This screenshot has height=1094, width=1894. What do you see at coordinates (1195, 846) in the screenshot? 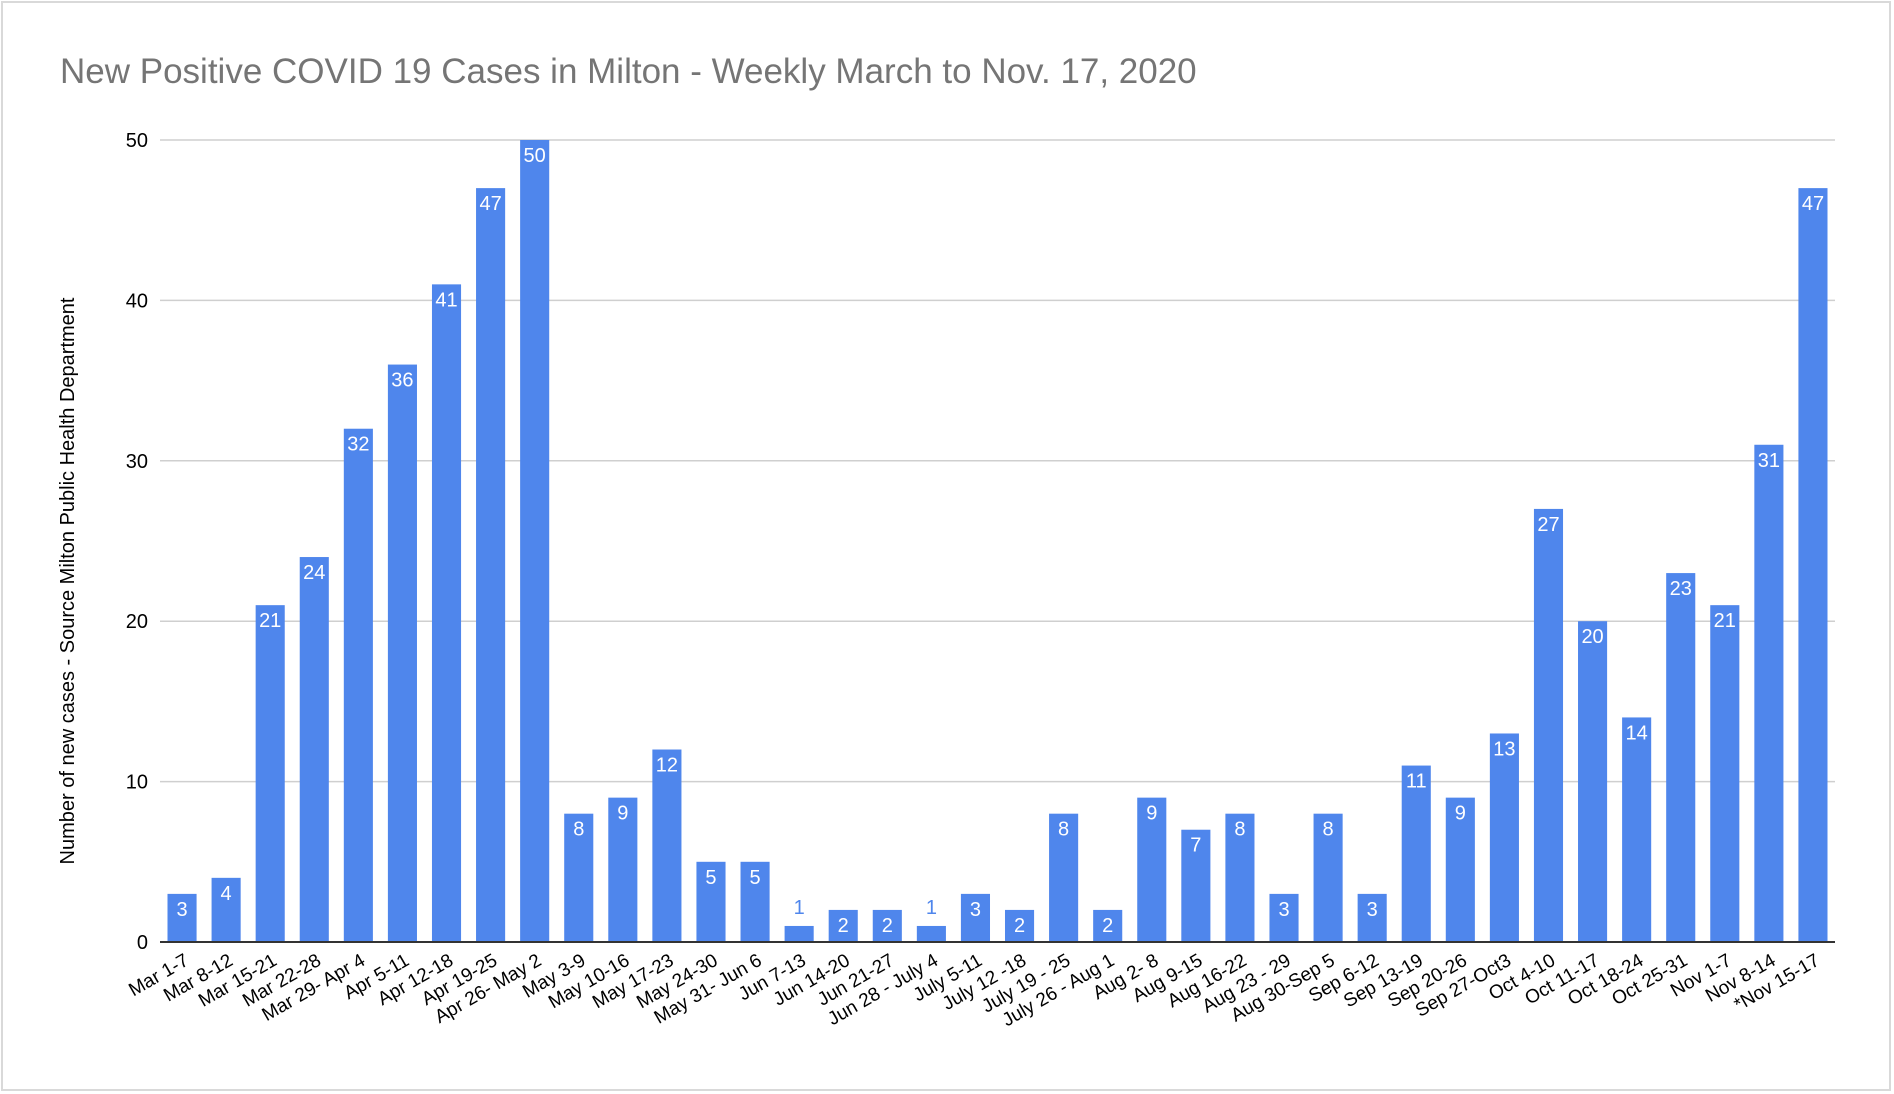
I see `data-label: 7` at bounding box center [1195, 846].